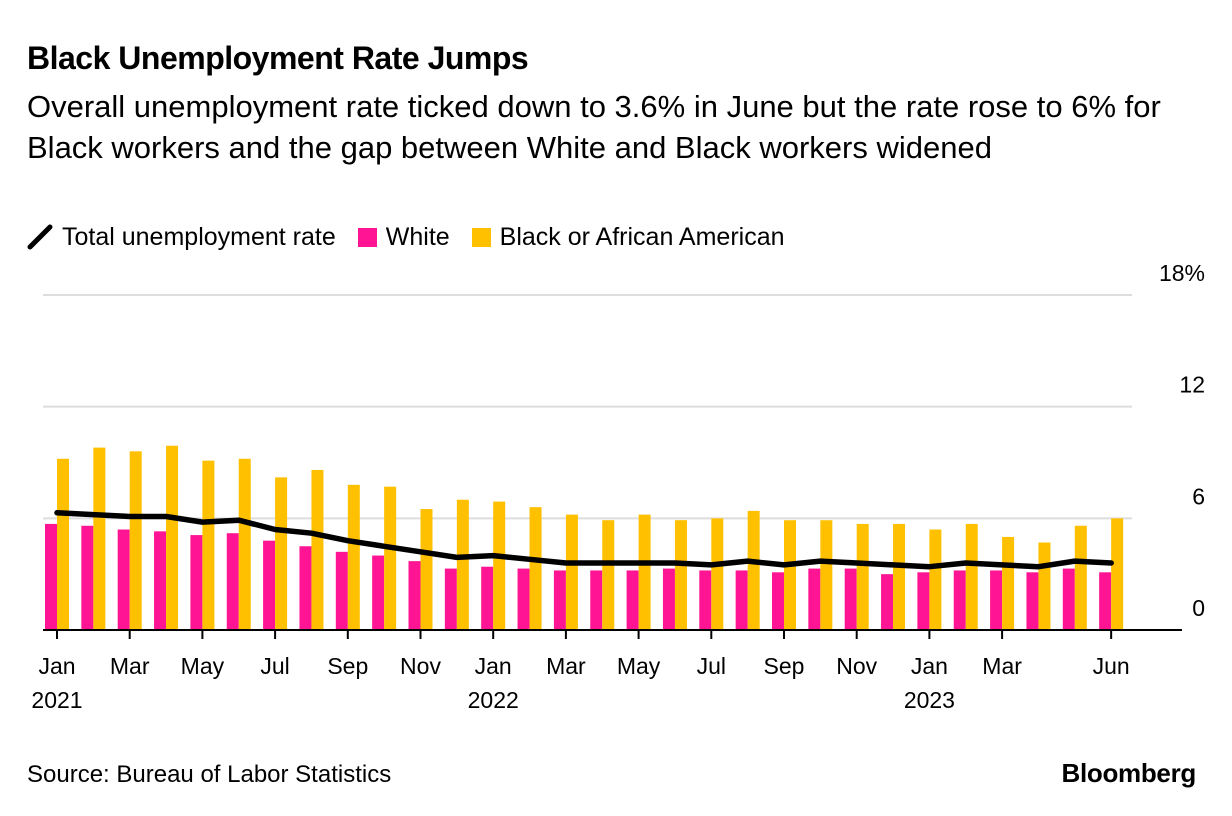 The height and width of the screenshot is (816, 1232). Describe the element at coordinates (584, 540) in the screenshot. I see `total-rate-line` at that location.